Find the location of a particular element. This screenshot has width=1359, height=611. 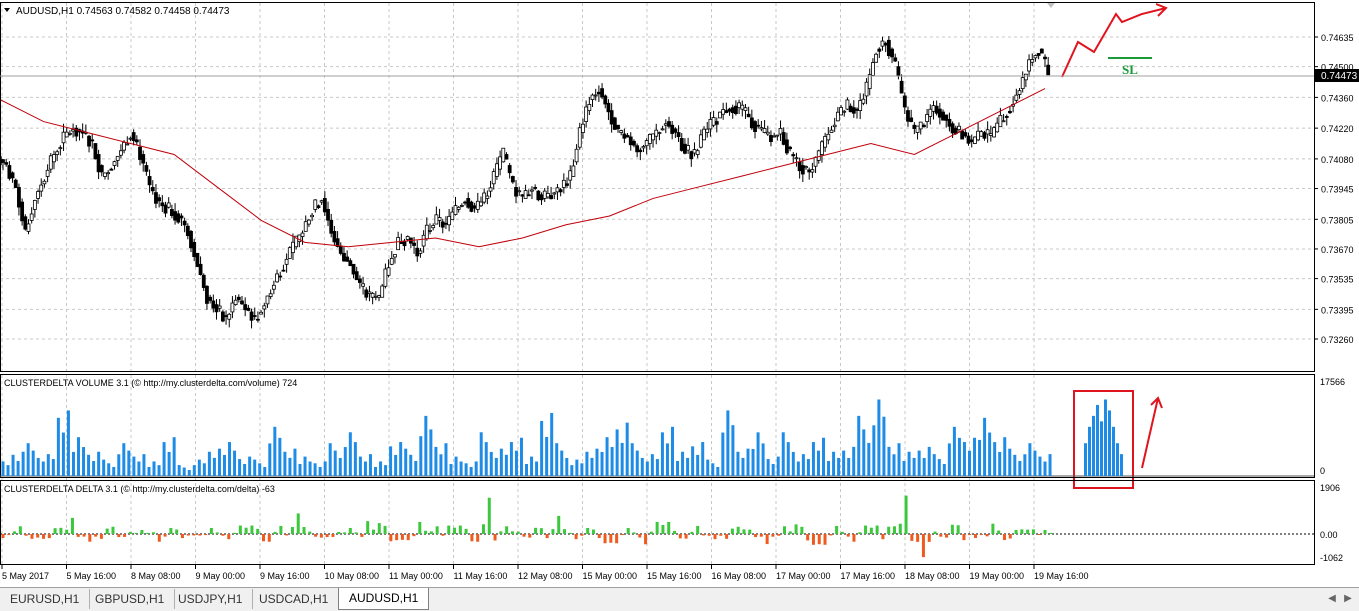

scroll-right-icon: ▶ is located at coordinates (1348, 598).